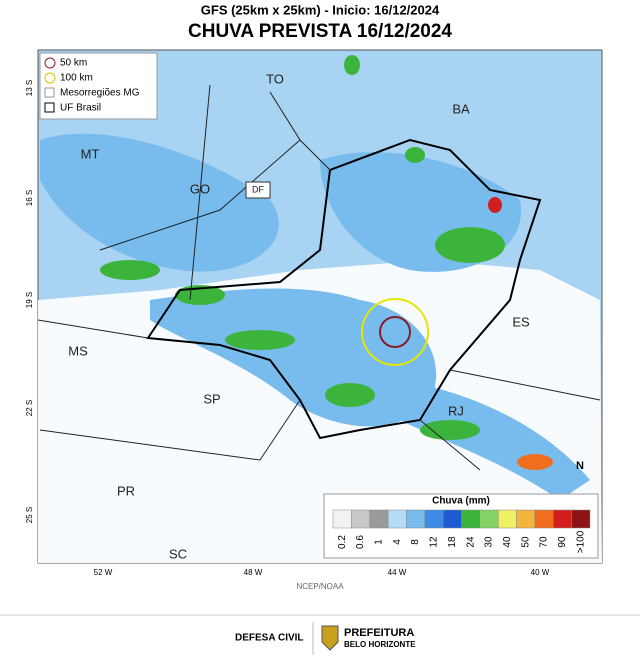  Describe the element at coordinates (380, 644) in the screenshot. I see `footer-city: BELO HORIZONTE` at that location.